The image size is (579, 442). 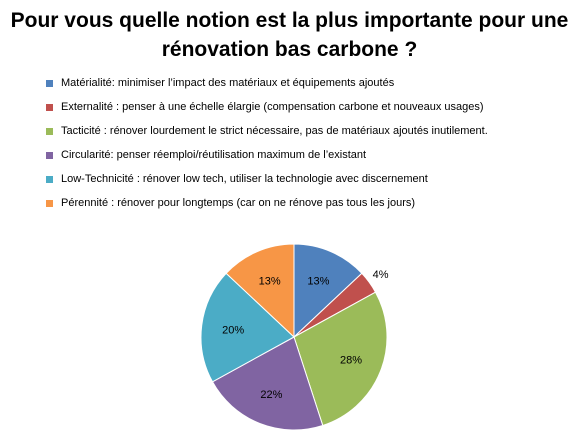 I want to click on data-label-tacticite: 28%, so click(x=351, y=361).